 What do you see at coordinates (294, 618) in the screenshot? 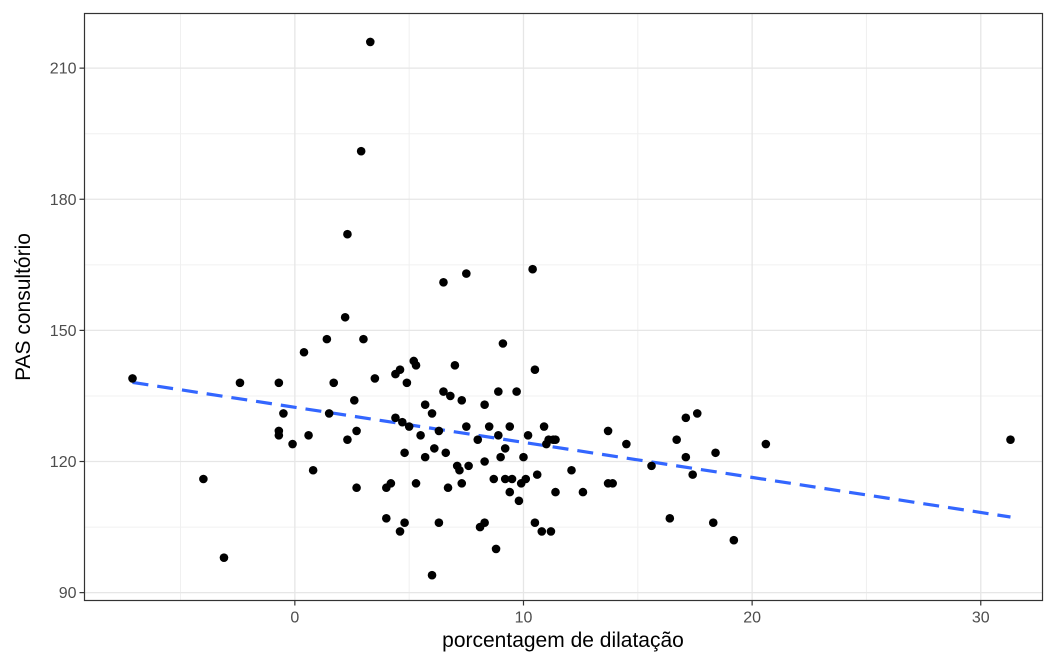
I see `x-tick-label: 0` at bounding box center [294, 618].